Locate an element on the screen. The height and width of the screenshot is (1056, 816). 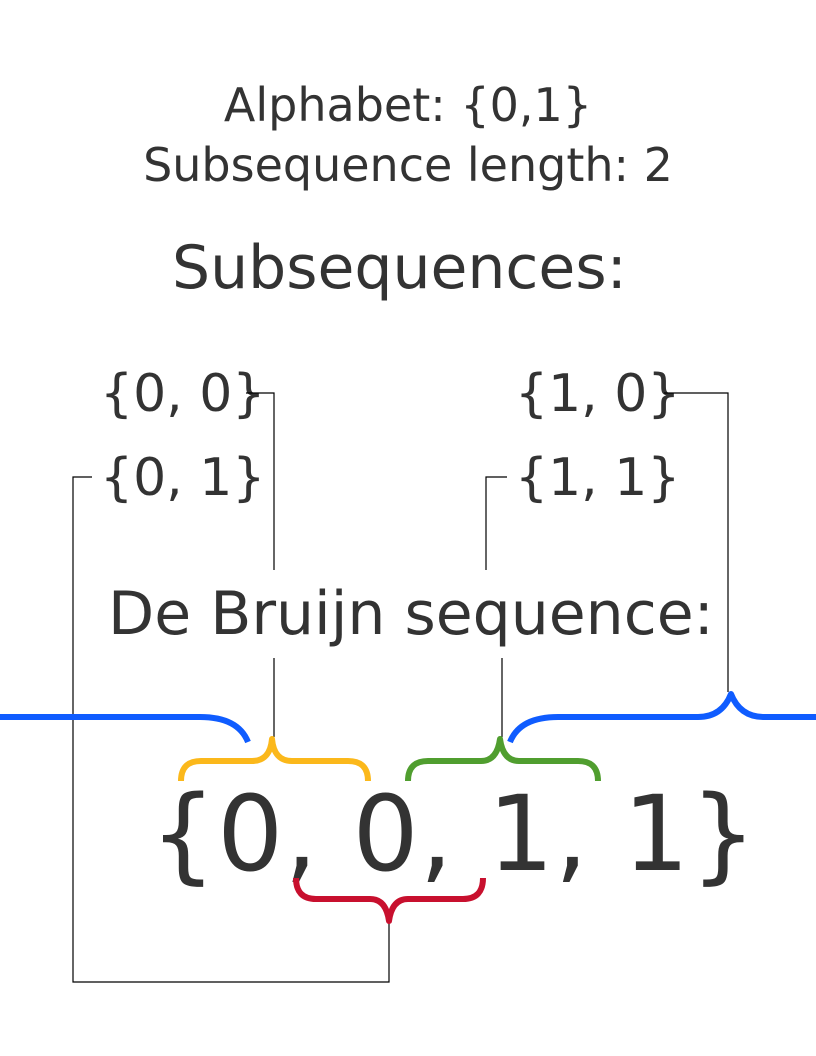
brace-blue-10-left is located at coordinates (125, 729).